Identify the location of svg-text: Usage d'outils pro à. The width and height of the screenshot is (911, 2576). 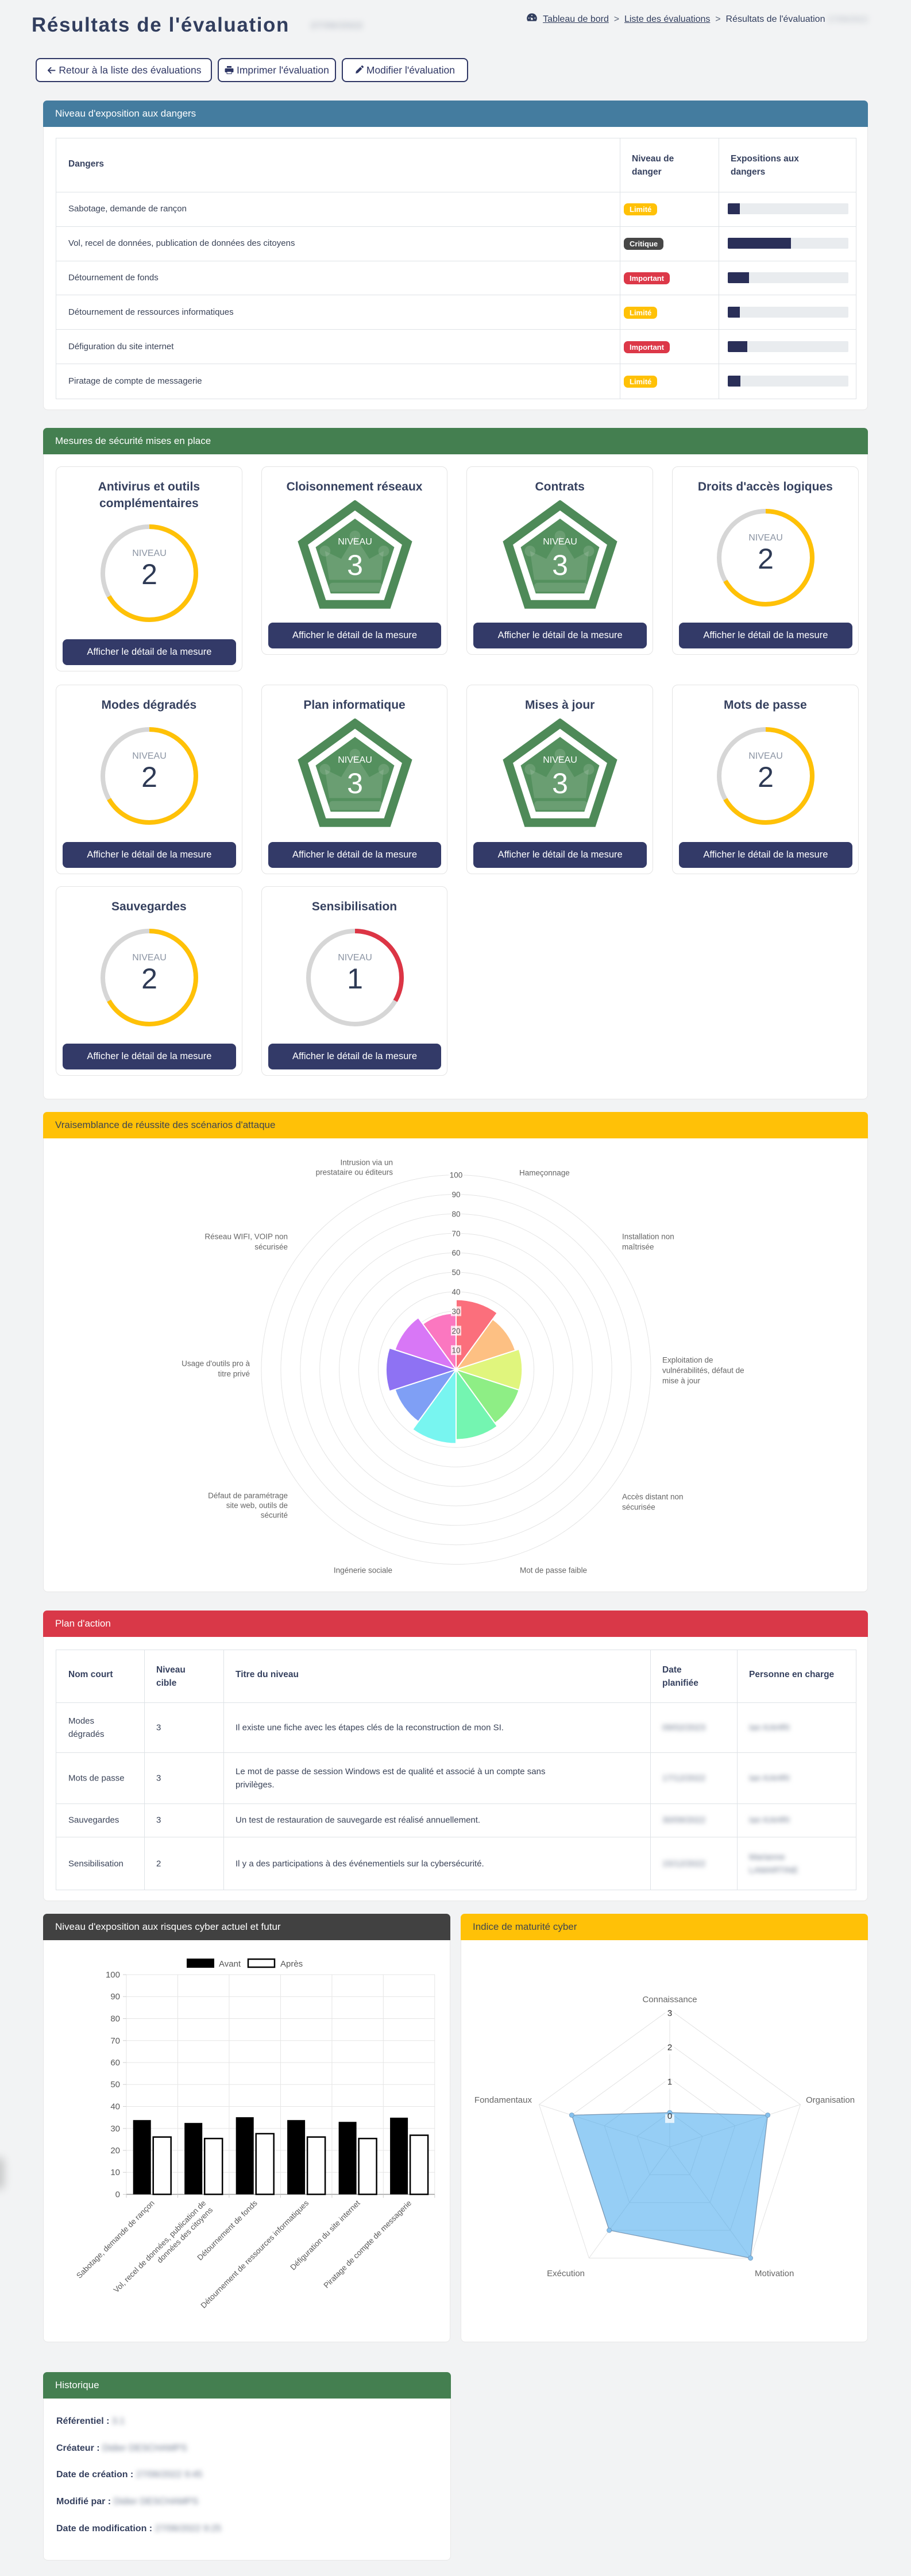
(216, 1364).